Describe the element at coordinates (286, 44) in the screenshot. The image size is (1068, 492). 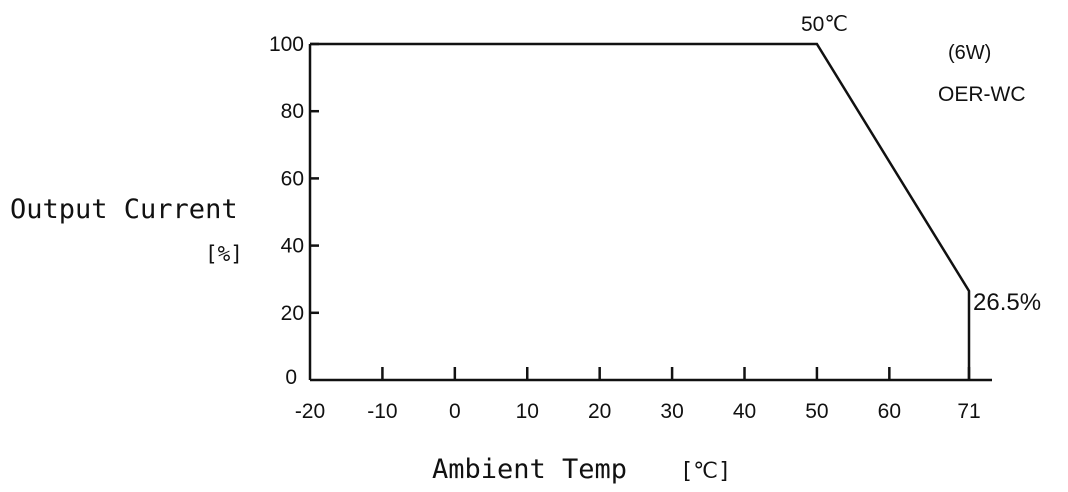
I see `y-tick-label: 100` at that location.